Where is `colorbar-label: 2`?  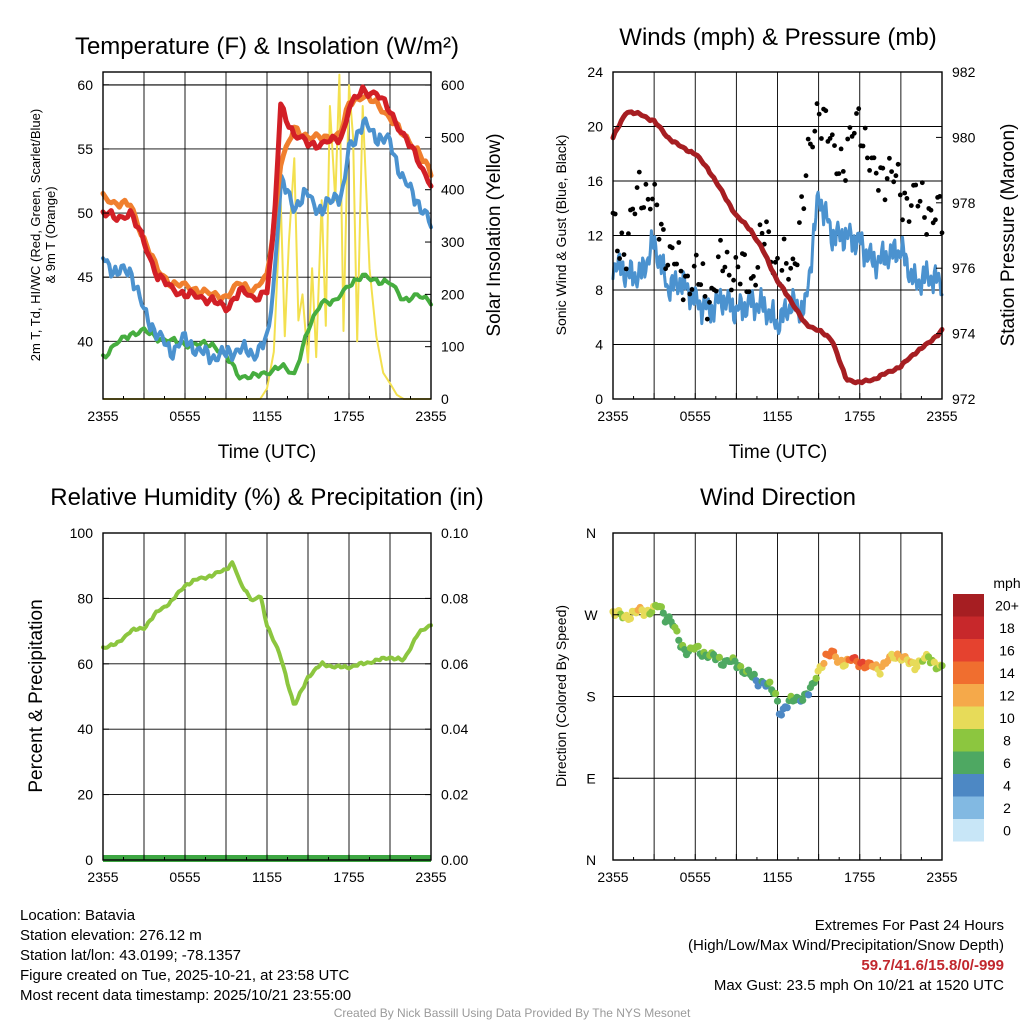 colorbar-label: 2 is located at coordinates (1007, 808).